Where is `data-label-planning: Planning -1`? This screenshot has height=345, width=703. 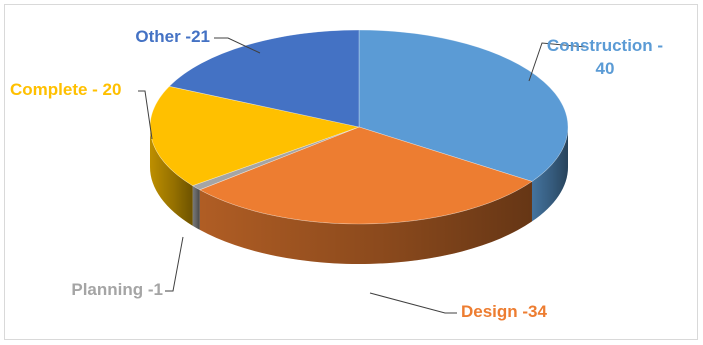
data-label-planning: Planning -1 is located at coordinates (117, 289).